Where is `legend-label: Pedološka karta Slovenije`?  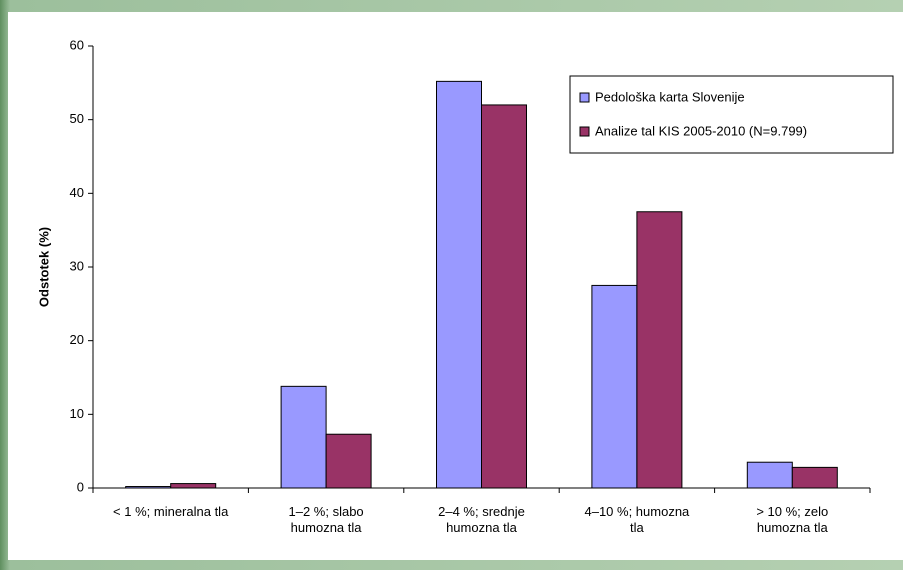 legend-label: Pedološka karta Slovenije is located at coordinates (670, 96).